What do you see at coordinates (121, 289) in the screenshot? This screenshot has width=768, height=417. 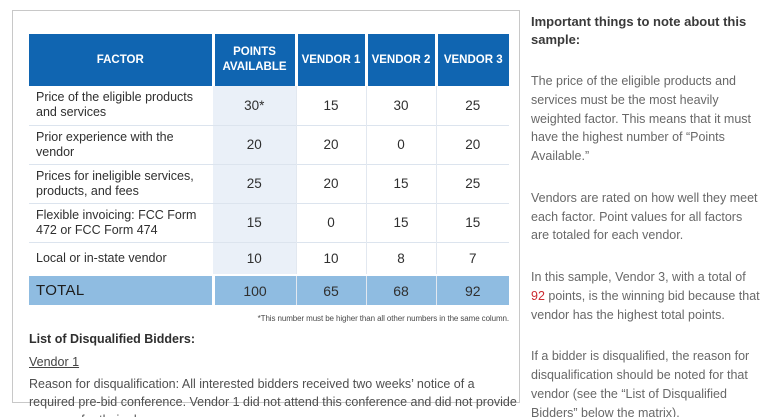 I see `total-label: TOTAL` at bounding box center [121, 289].